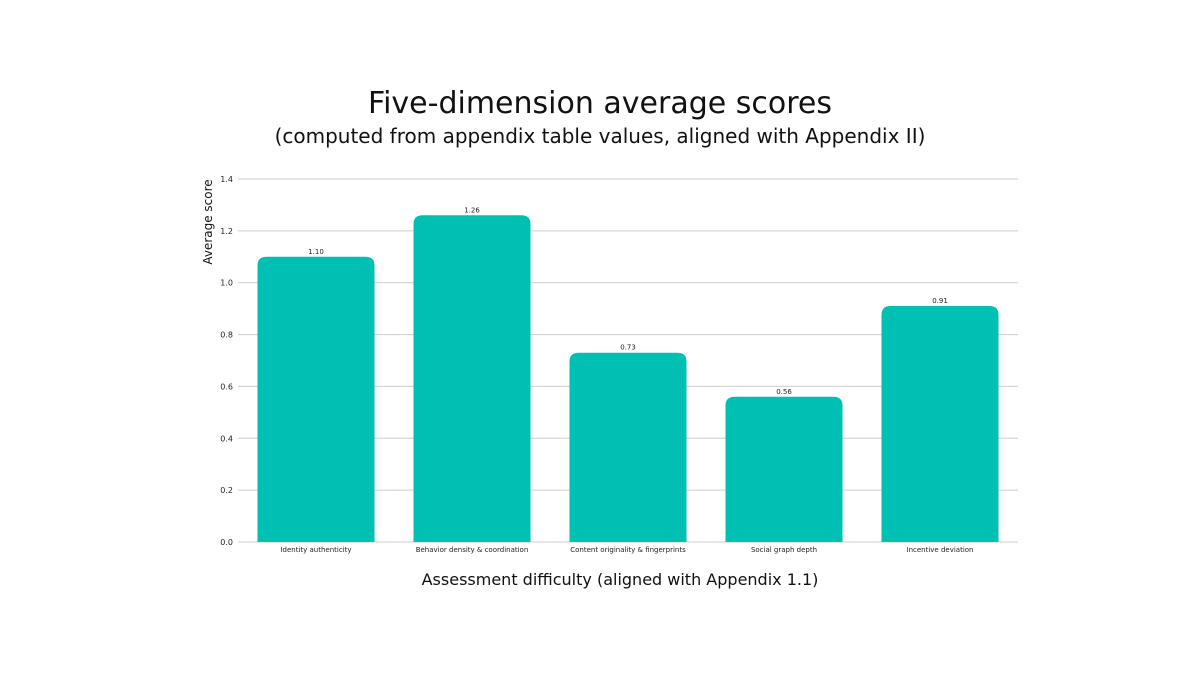 This screenshot has height=675, width=1200. I want to click on data-label: 0.91, so click(940, 301).